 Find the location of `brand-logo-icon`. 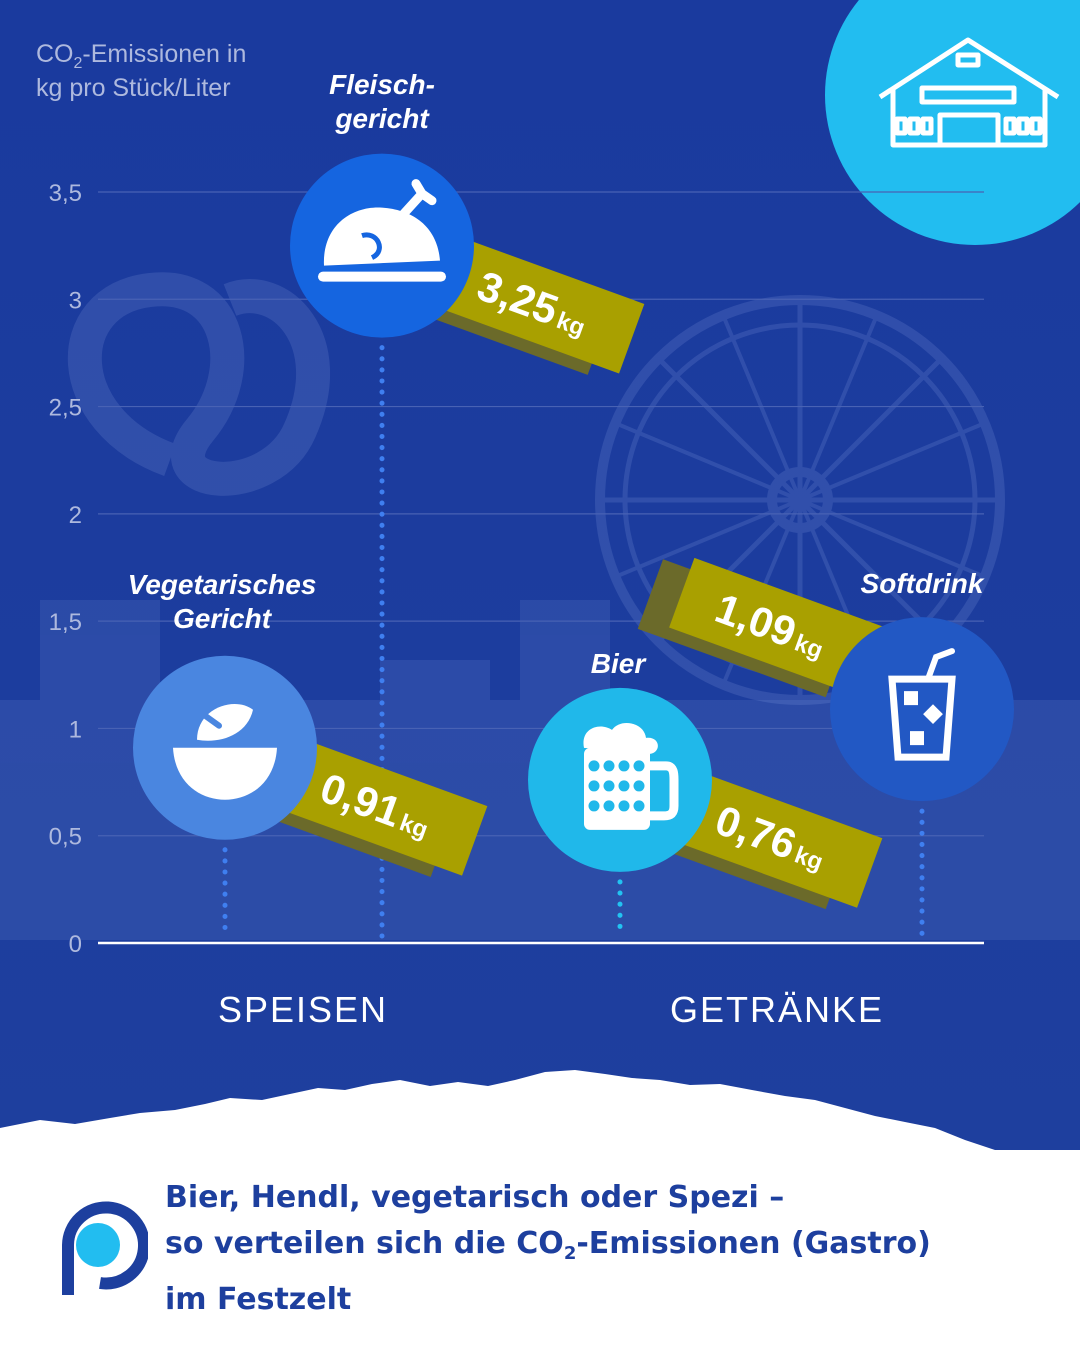

brand-logo-icon is located at coordinates (105, 1248).